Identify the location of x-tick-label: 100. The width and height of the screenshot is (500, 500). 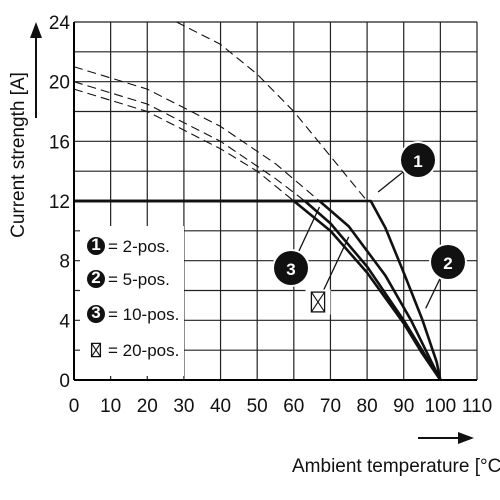
(441, 406).